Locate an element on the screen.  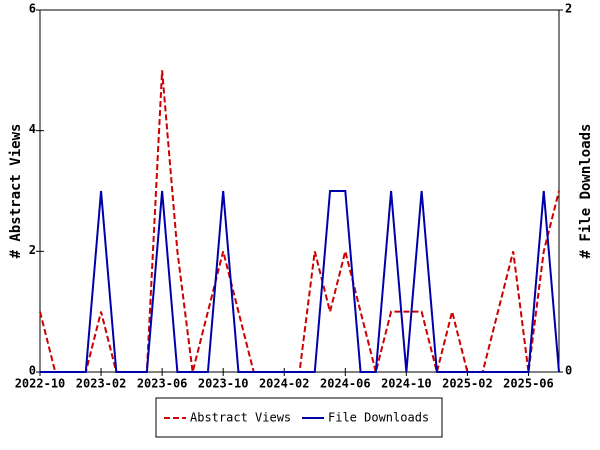
y2-axis-label: # File Downloads is located at coordinates (586, 191).